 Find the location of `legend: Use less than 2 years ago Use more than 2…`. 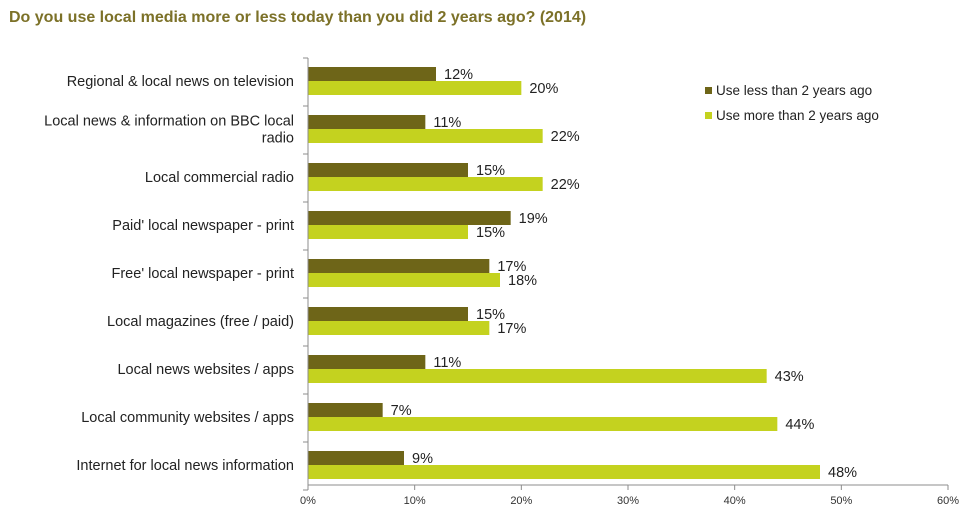

legend: Use less than 2 years ago Use more than 2… is located at coordinates (792, 103).